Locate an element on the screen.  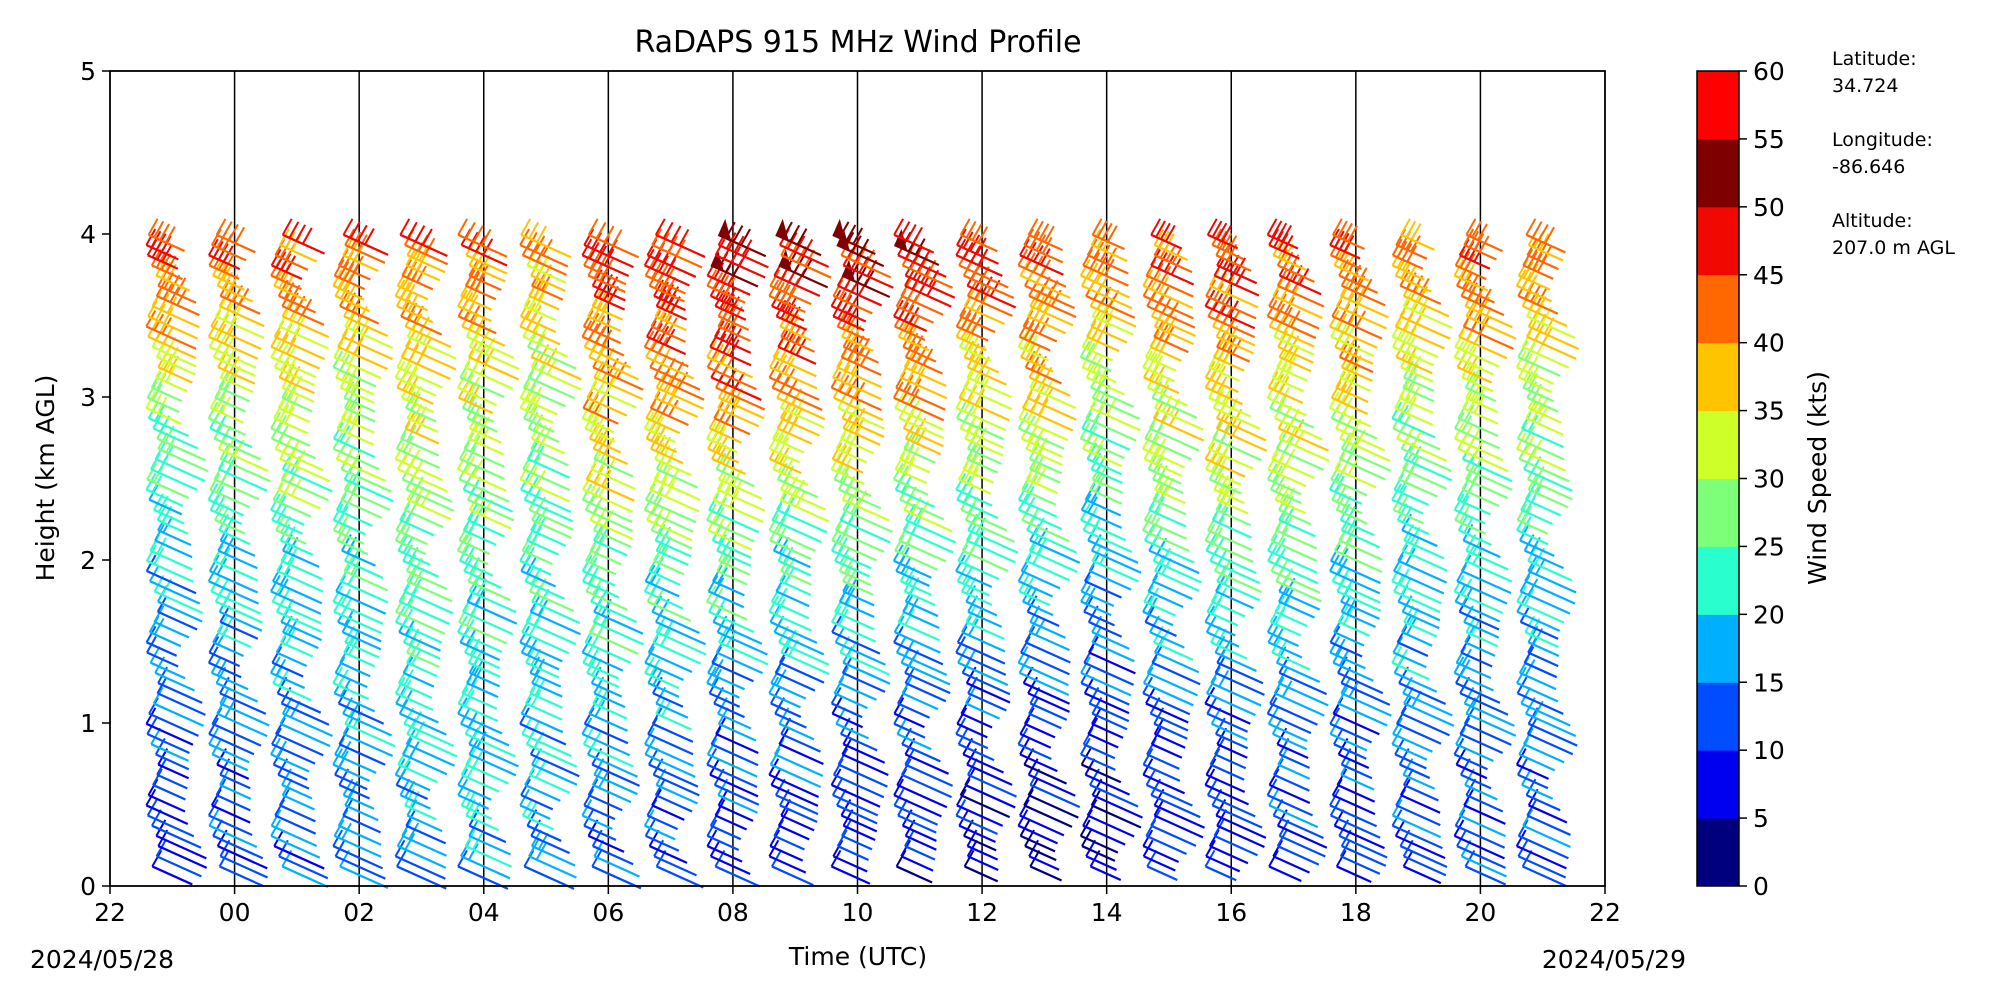
colorbar-tick-label: 10 is located at coordinates (1769, 750).